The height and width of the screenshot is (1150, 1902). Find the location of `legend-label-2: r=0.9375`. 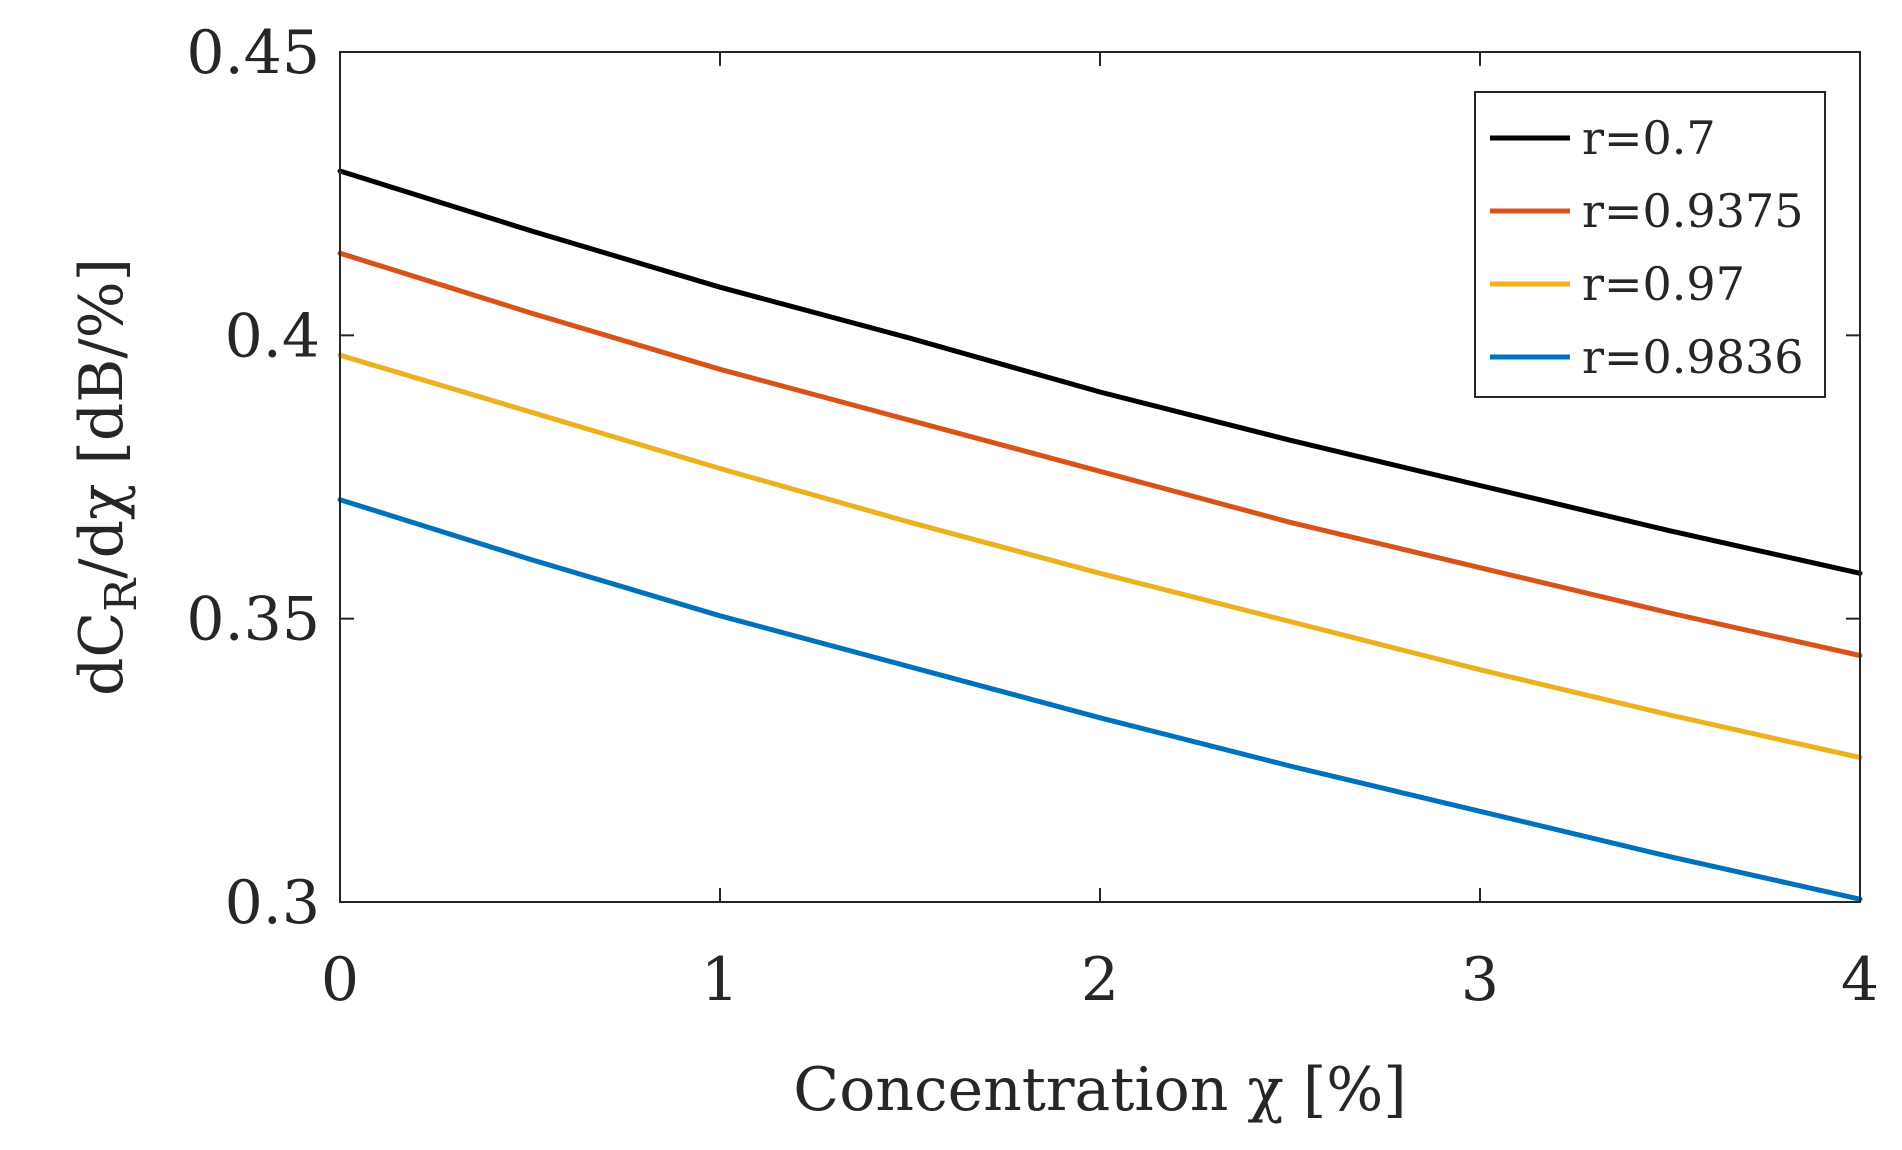

legend-label-2: r=0.9375 is located at coordinates (1693, 211).